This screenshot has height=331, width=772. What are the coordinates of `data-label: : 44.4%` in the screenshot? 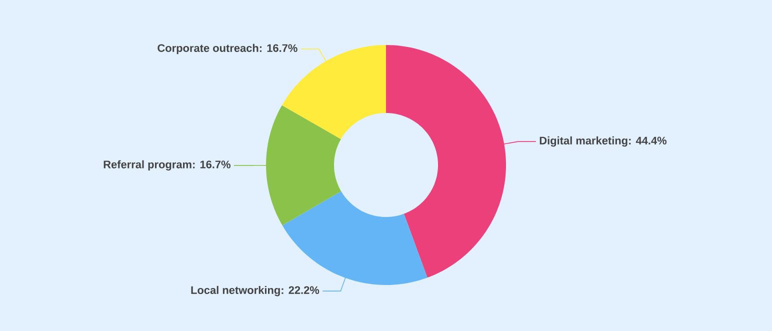 It's located at (648, 140).